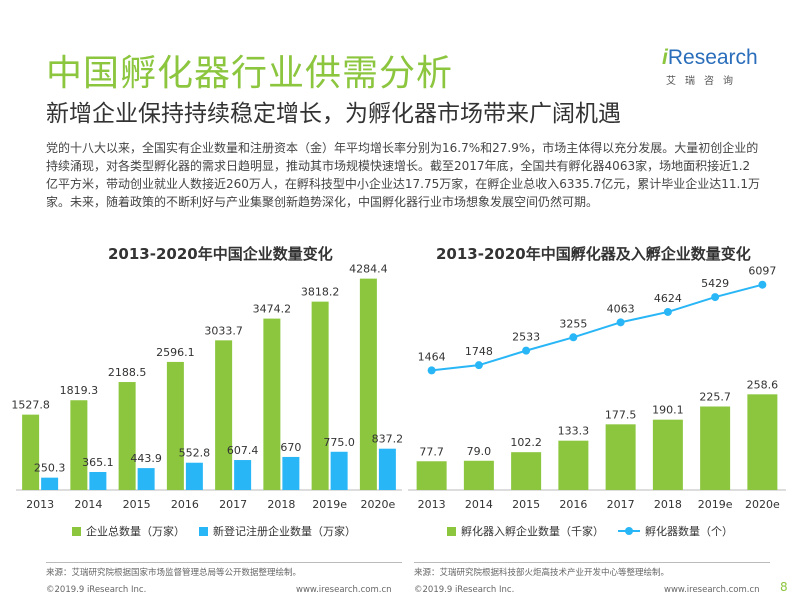 The image size is (802, 602). What do you see at coordinates (344, 590) in the screenshot?
I see `footer-website-left: www.iresearch.com.cn` at bounding box center [344, 590].